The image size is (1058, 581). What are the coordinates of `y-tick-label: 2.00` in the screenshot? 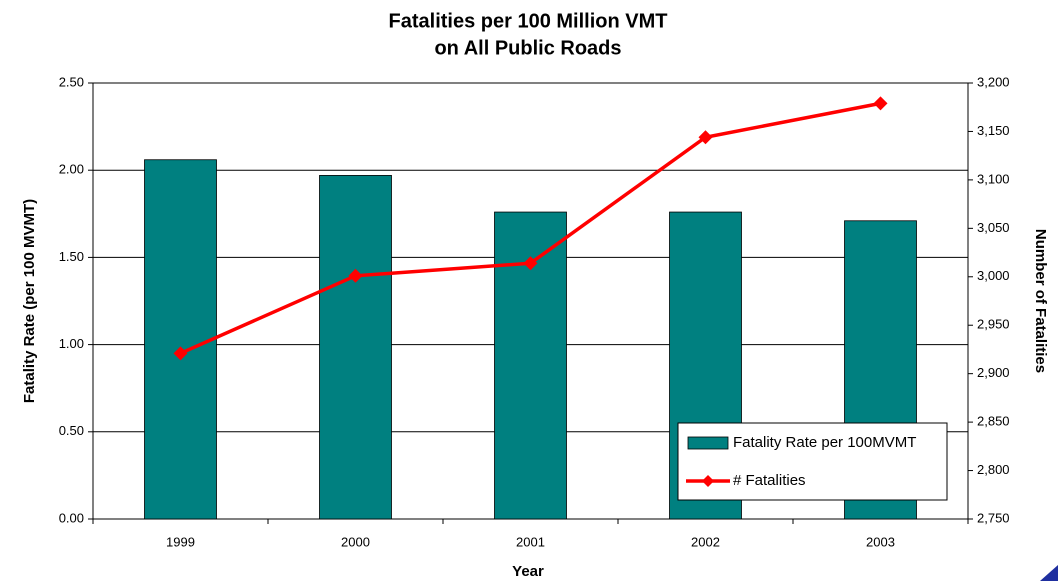 It's located at (71, 169).